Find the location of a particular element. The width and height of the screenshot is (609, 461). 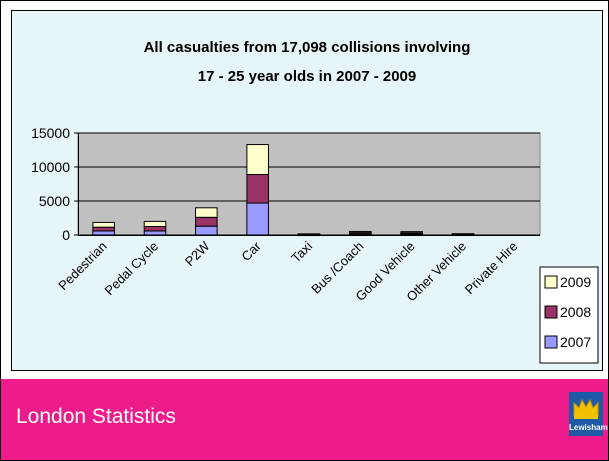

y-tick-label: 0 is located at coordinates (66, 235).